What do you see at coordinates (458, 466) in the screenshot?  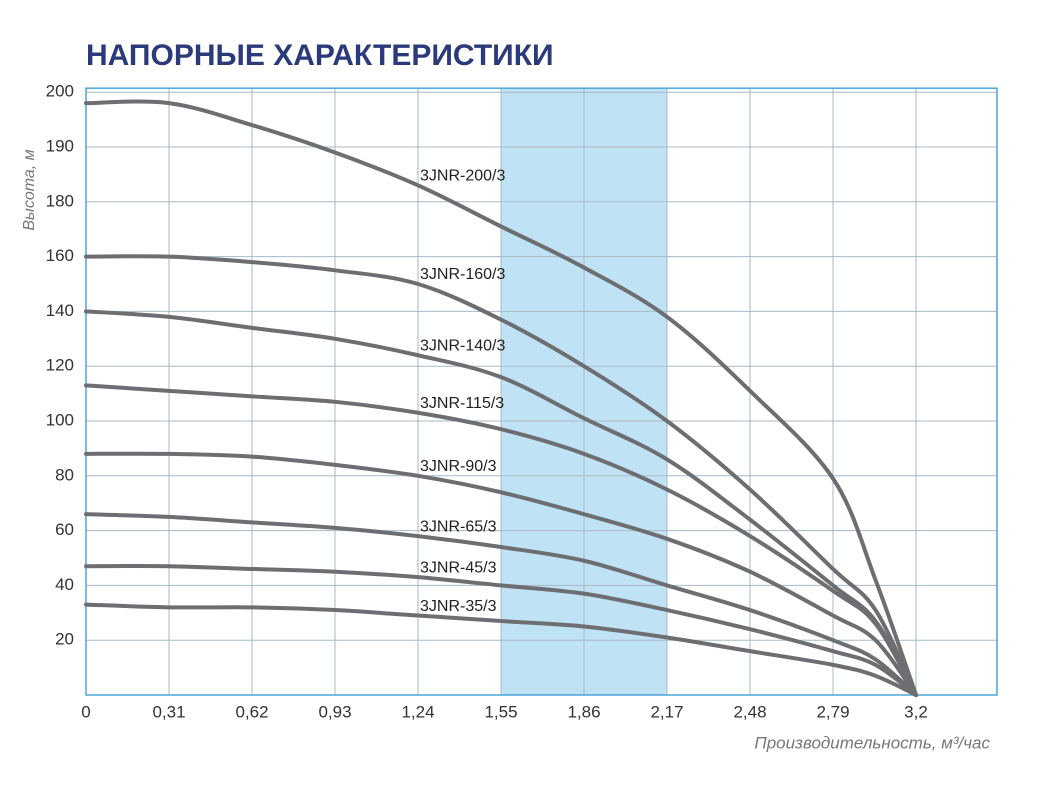 I see `series-label: 3JNR-90/3` at bounding box center [458, 466].